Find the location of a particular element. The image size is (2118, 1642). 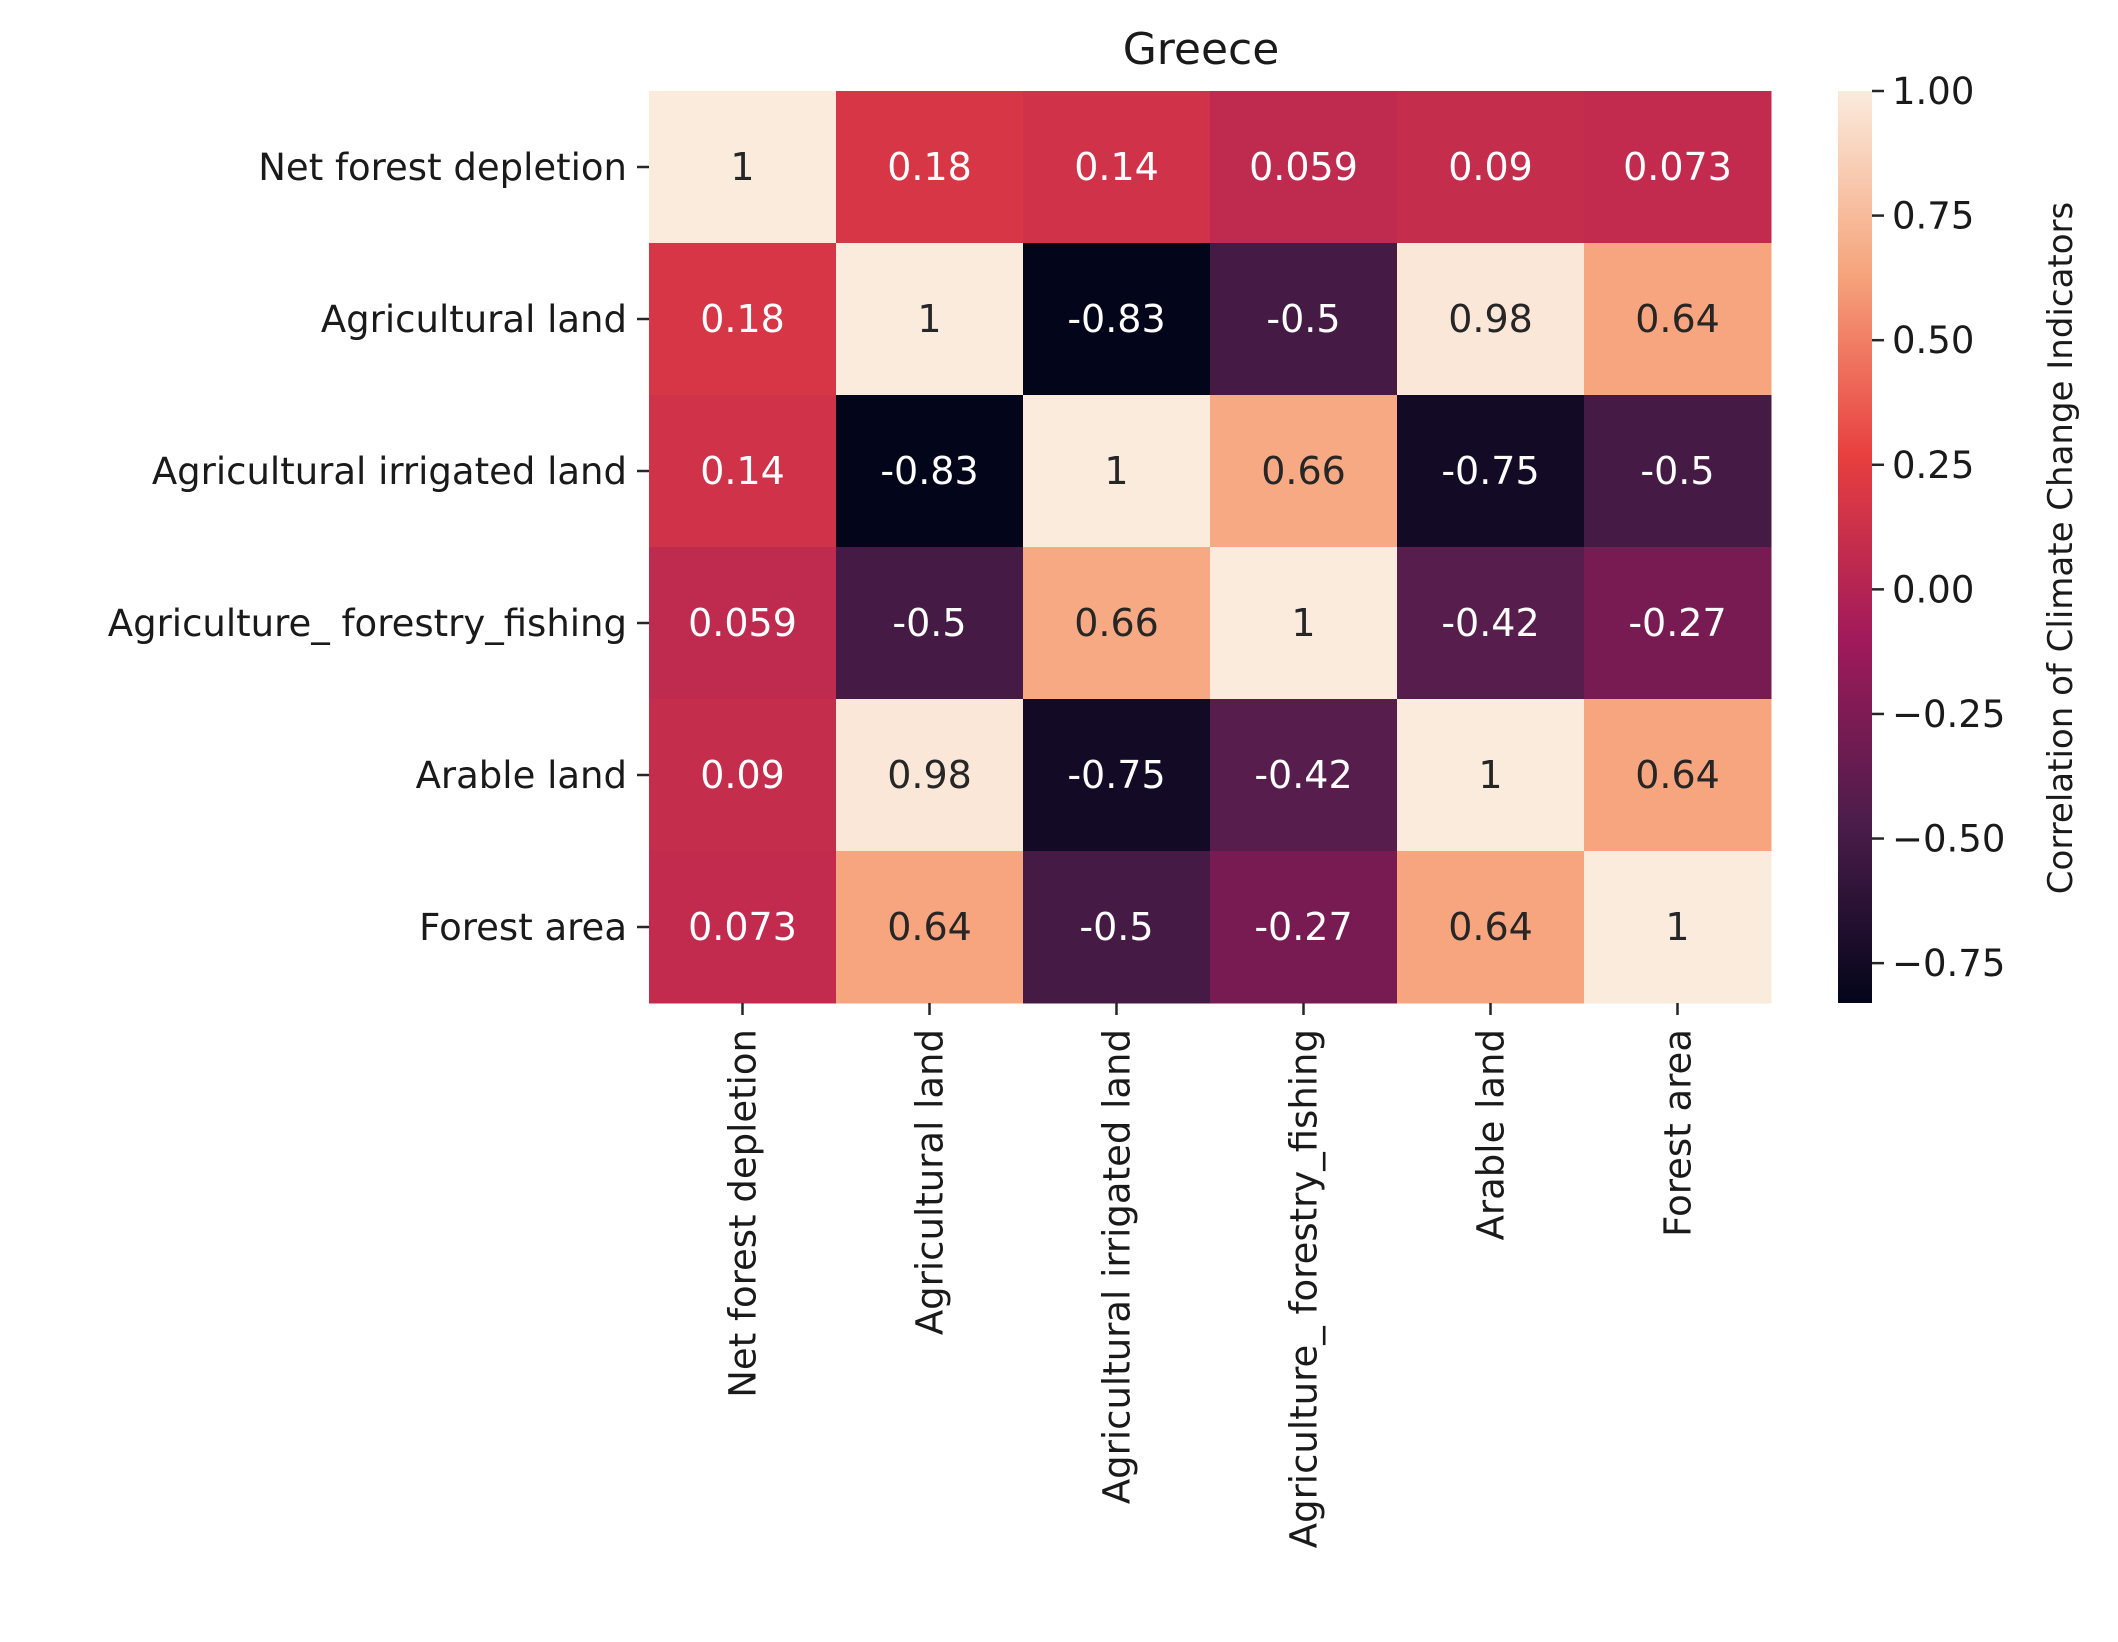

x-tick-label: Forest area is located at coordinates (1678, 1133).